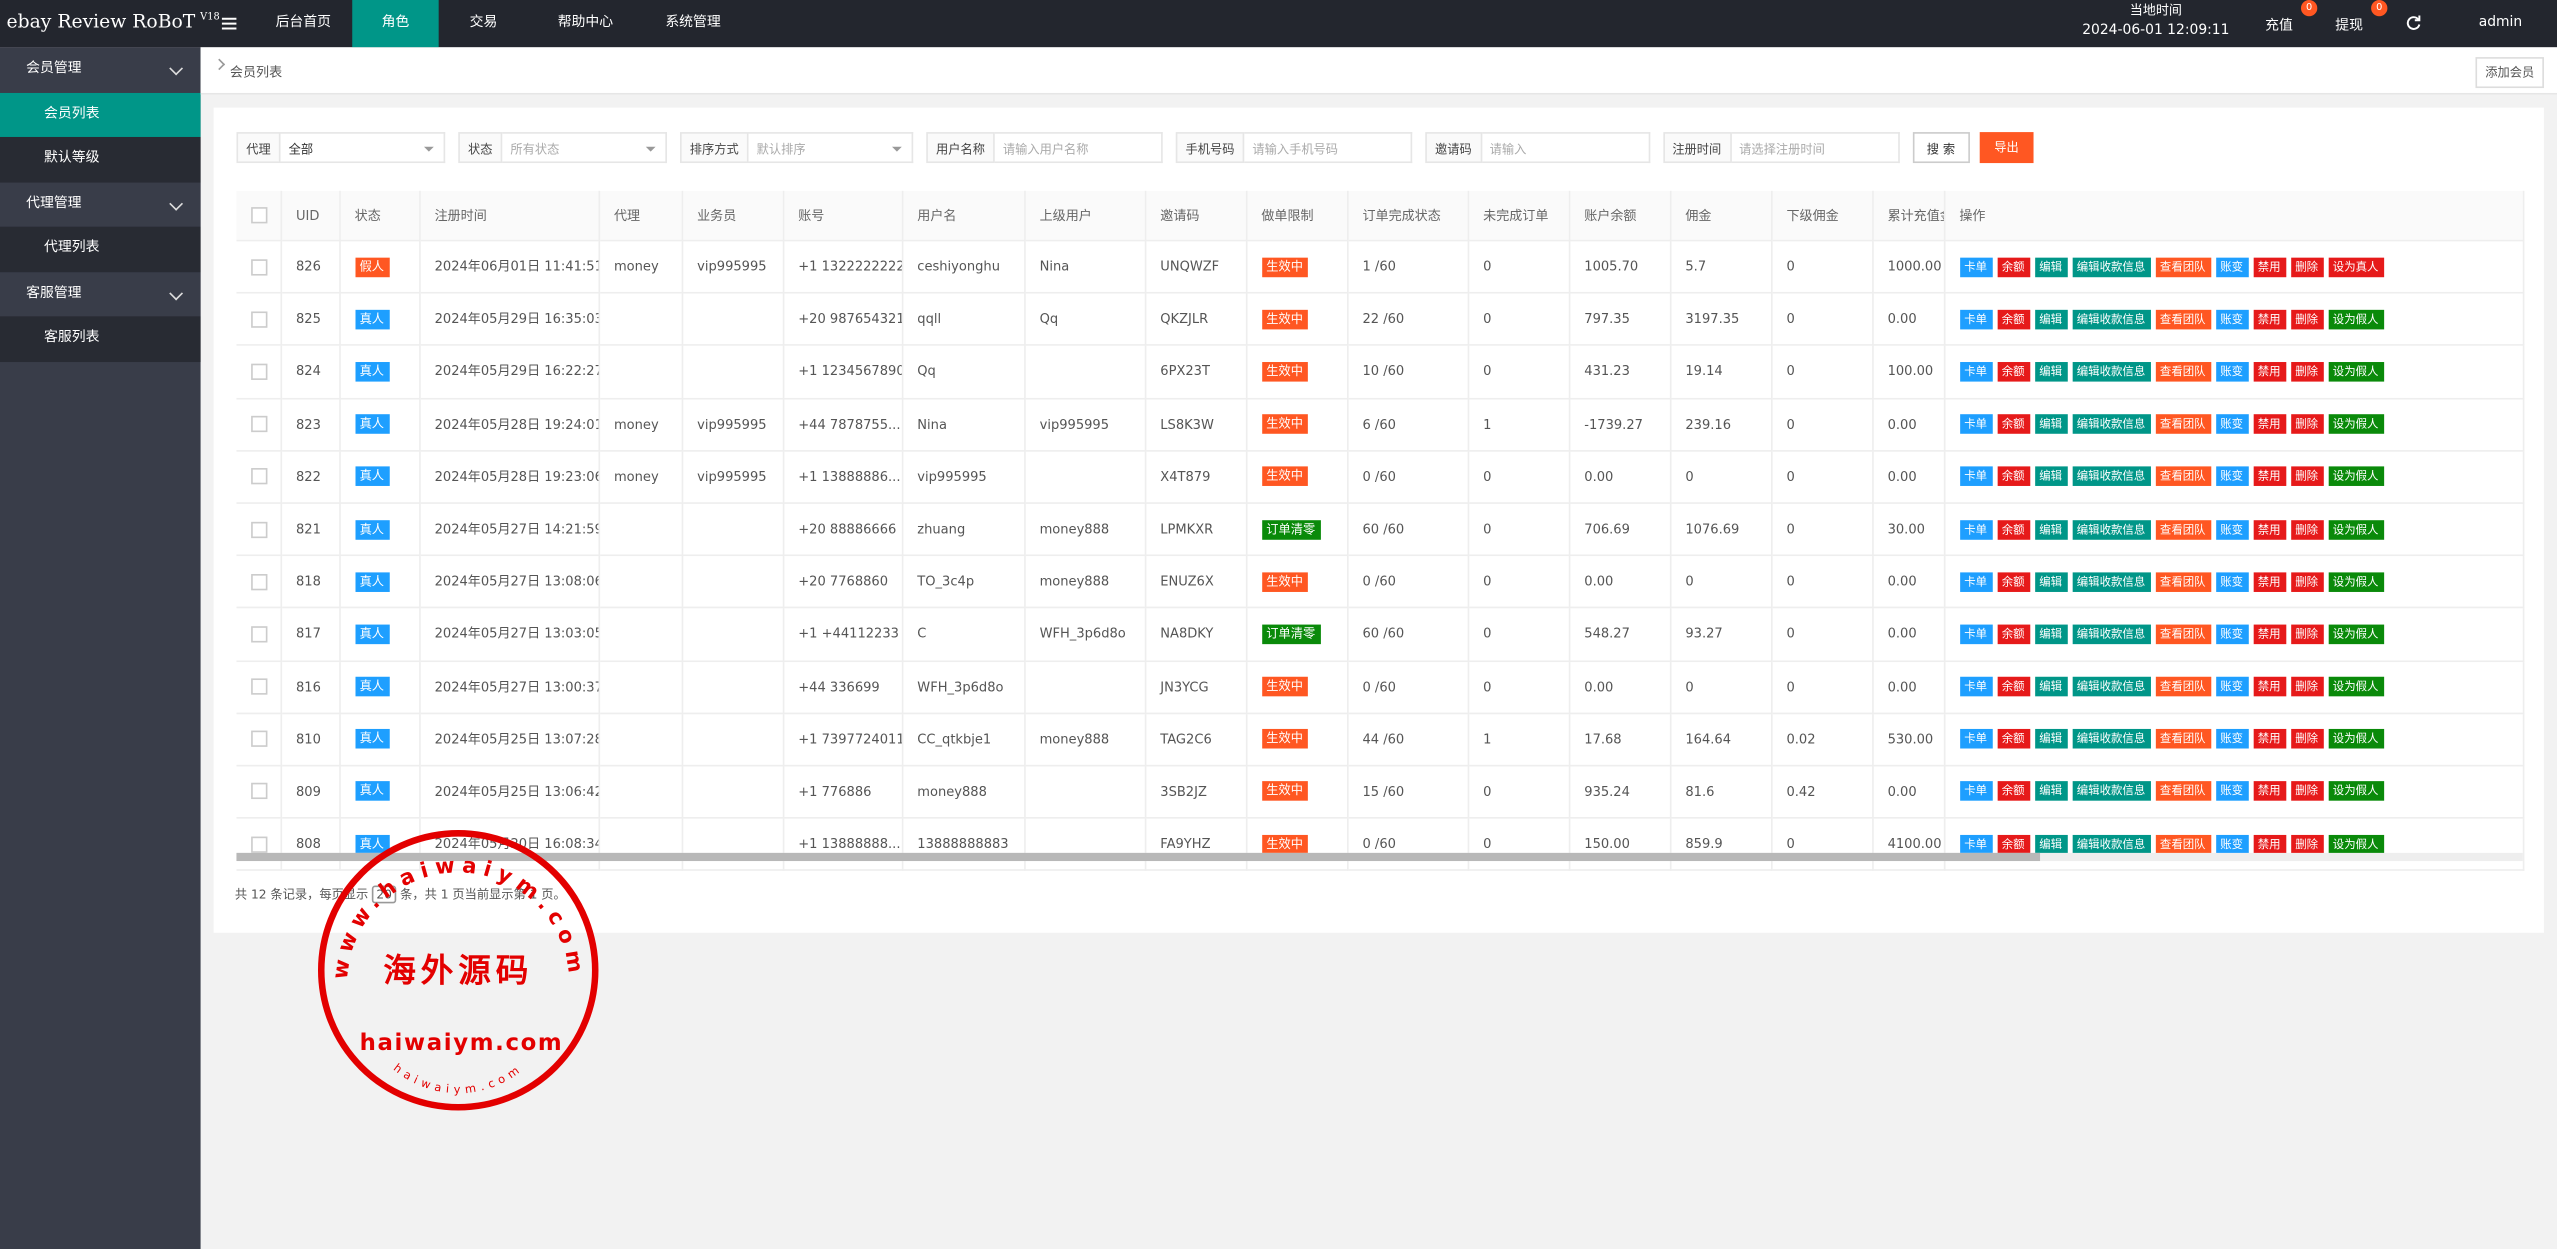 The width and height of the screenshot is (2557, 1249). I want to click on menu-group: 代理管理, so click(100, 204).